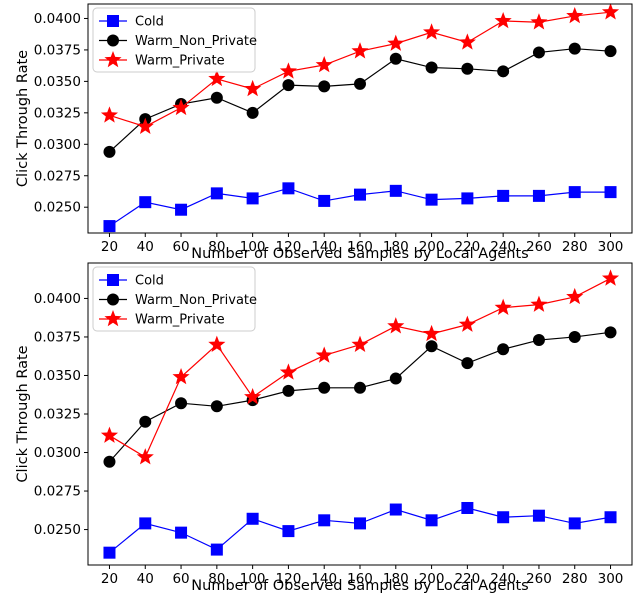  Describe the element at coordinates (57, 453) in the screenshot. I see `y-tick-label: 0.0300` at that location.